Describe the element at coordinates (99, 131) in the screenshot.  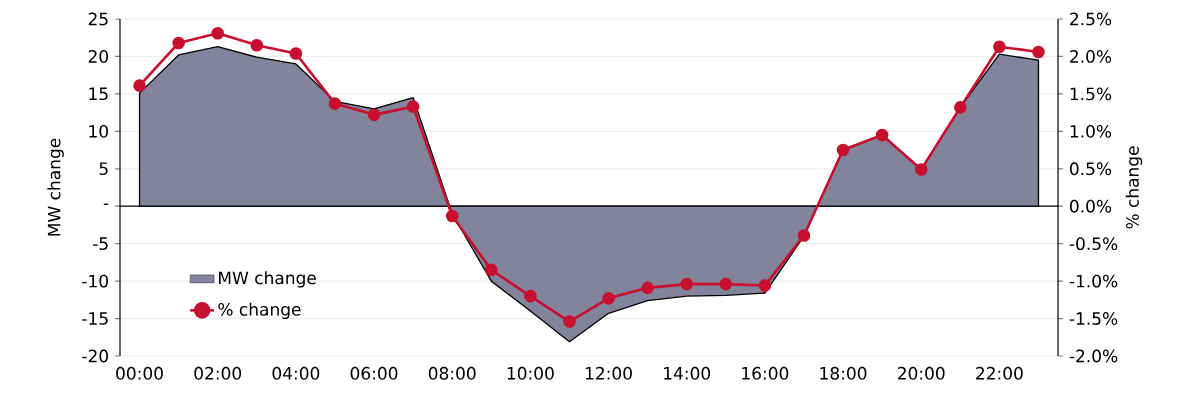
I see `y-tick-label: 10` at that location.